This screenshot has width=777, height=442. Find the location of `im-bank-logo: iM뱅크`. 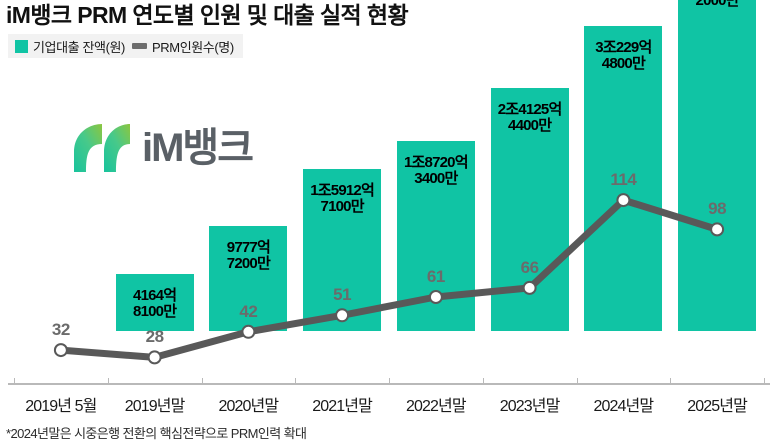

im-bank-logo: iM뱅크 is located at coordinates (163, 148).